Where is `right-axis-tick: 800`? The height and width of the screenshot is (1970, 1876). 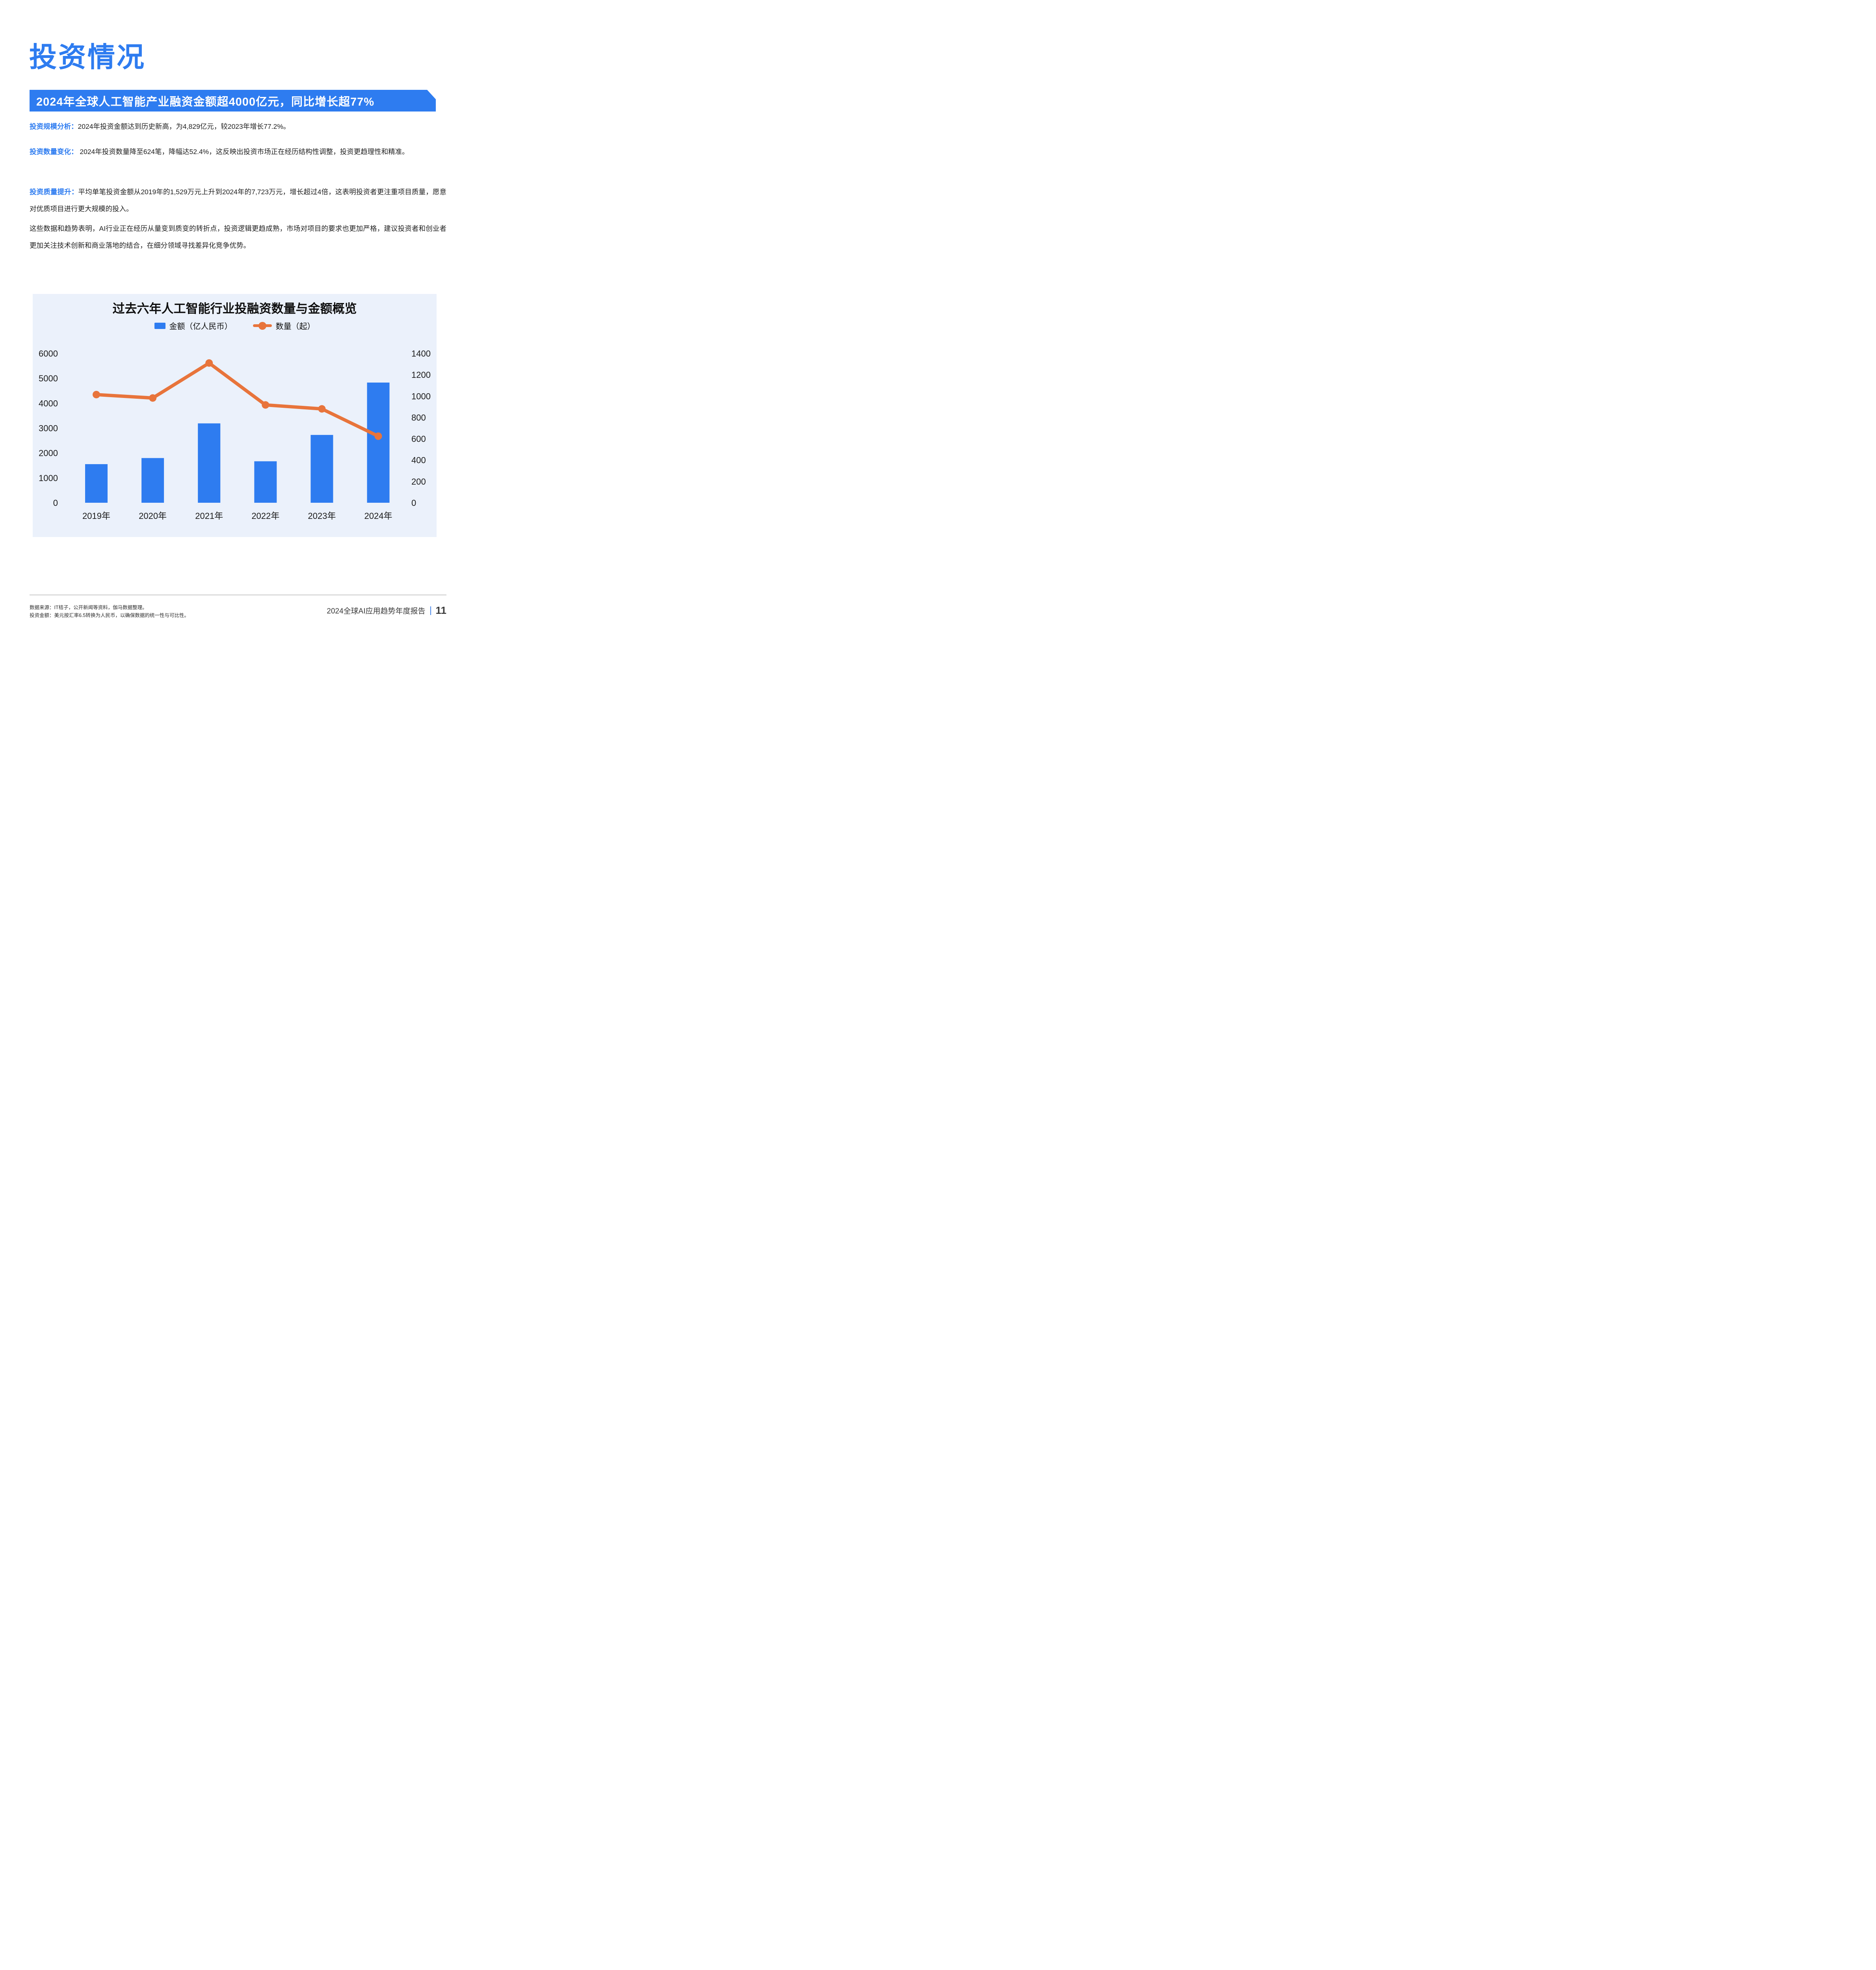 right-axis-tick: 800 is located at coordinates (418, 418).